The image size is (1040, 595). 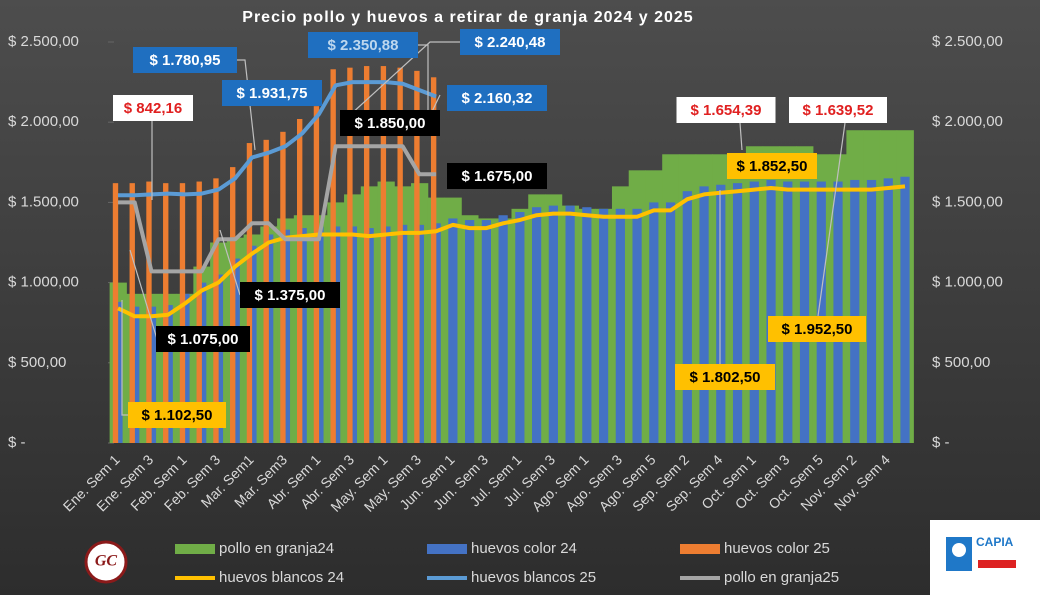 What do you see at coordinates (967, 201) in the screenshot?
I see `y2-tick-label: $ 1.500,00` at bounding box center [967, 201].